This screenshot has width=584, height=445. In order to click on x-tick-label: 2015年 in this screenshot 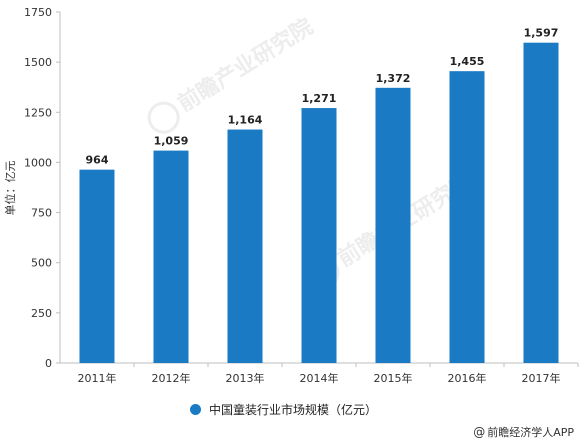, I will do `click(393, 378)`.